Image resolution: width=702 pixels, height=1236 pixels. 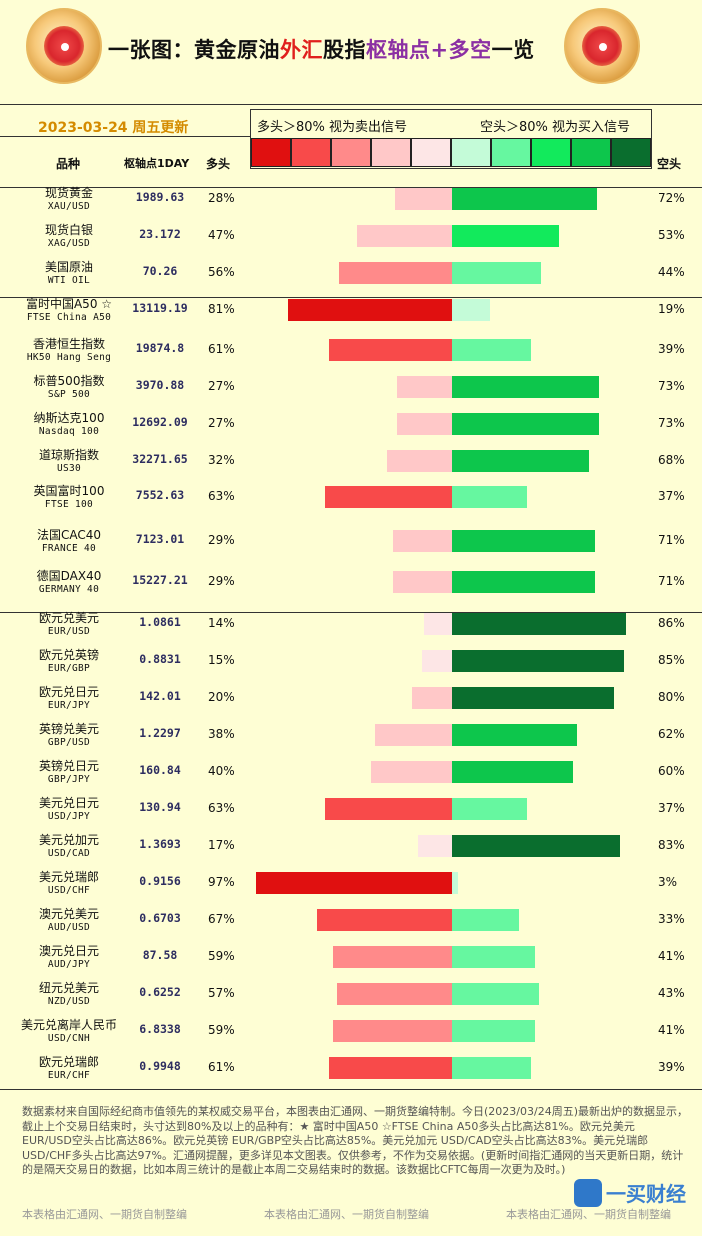 What do you see at coordinates (68, 692) in the screenshot?
I see `instrument-name: 欧元兑日元` at bounding box center [68, 692].